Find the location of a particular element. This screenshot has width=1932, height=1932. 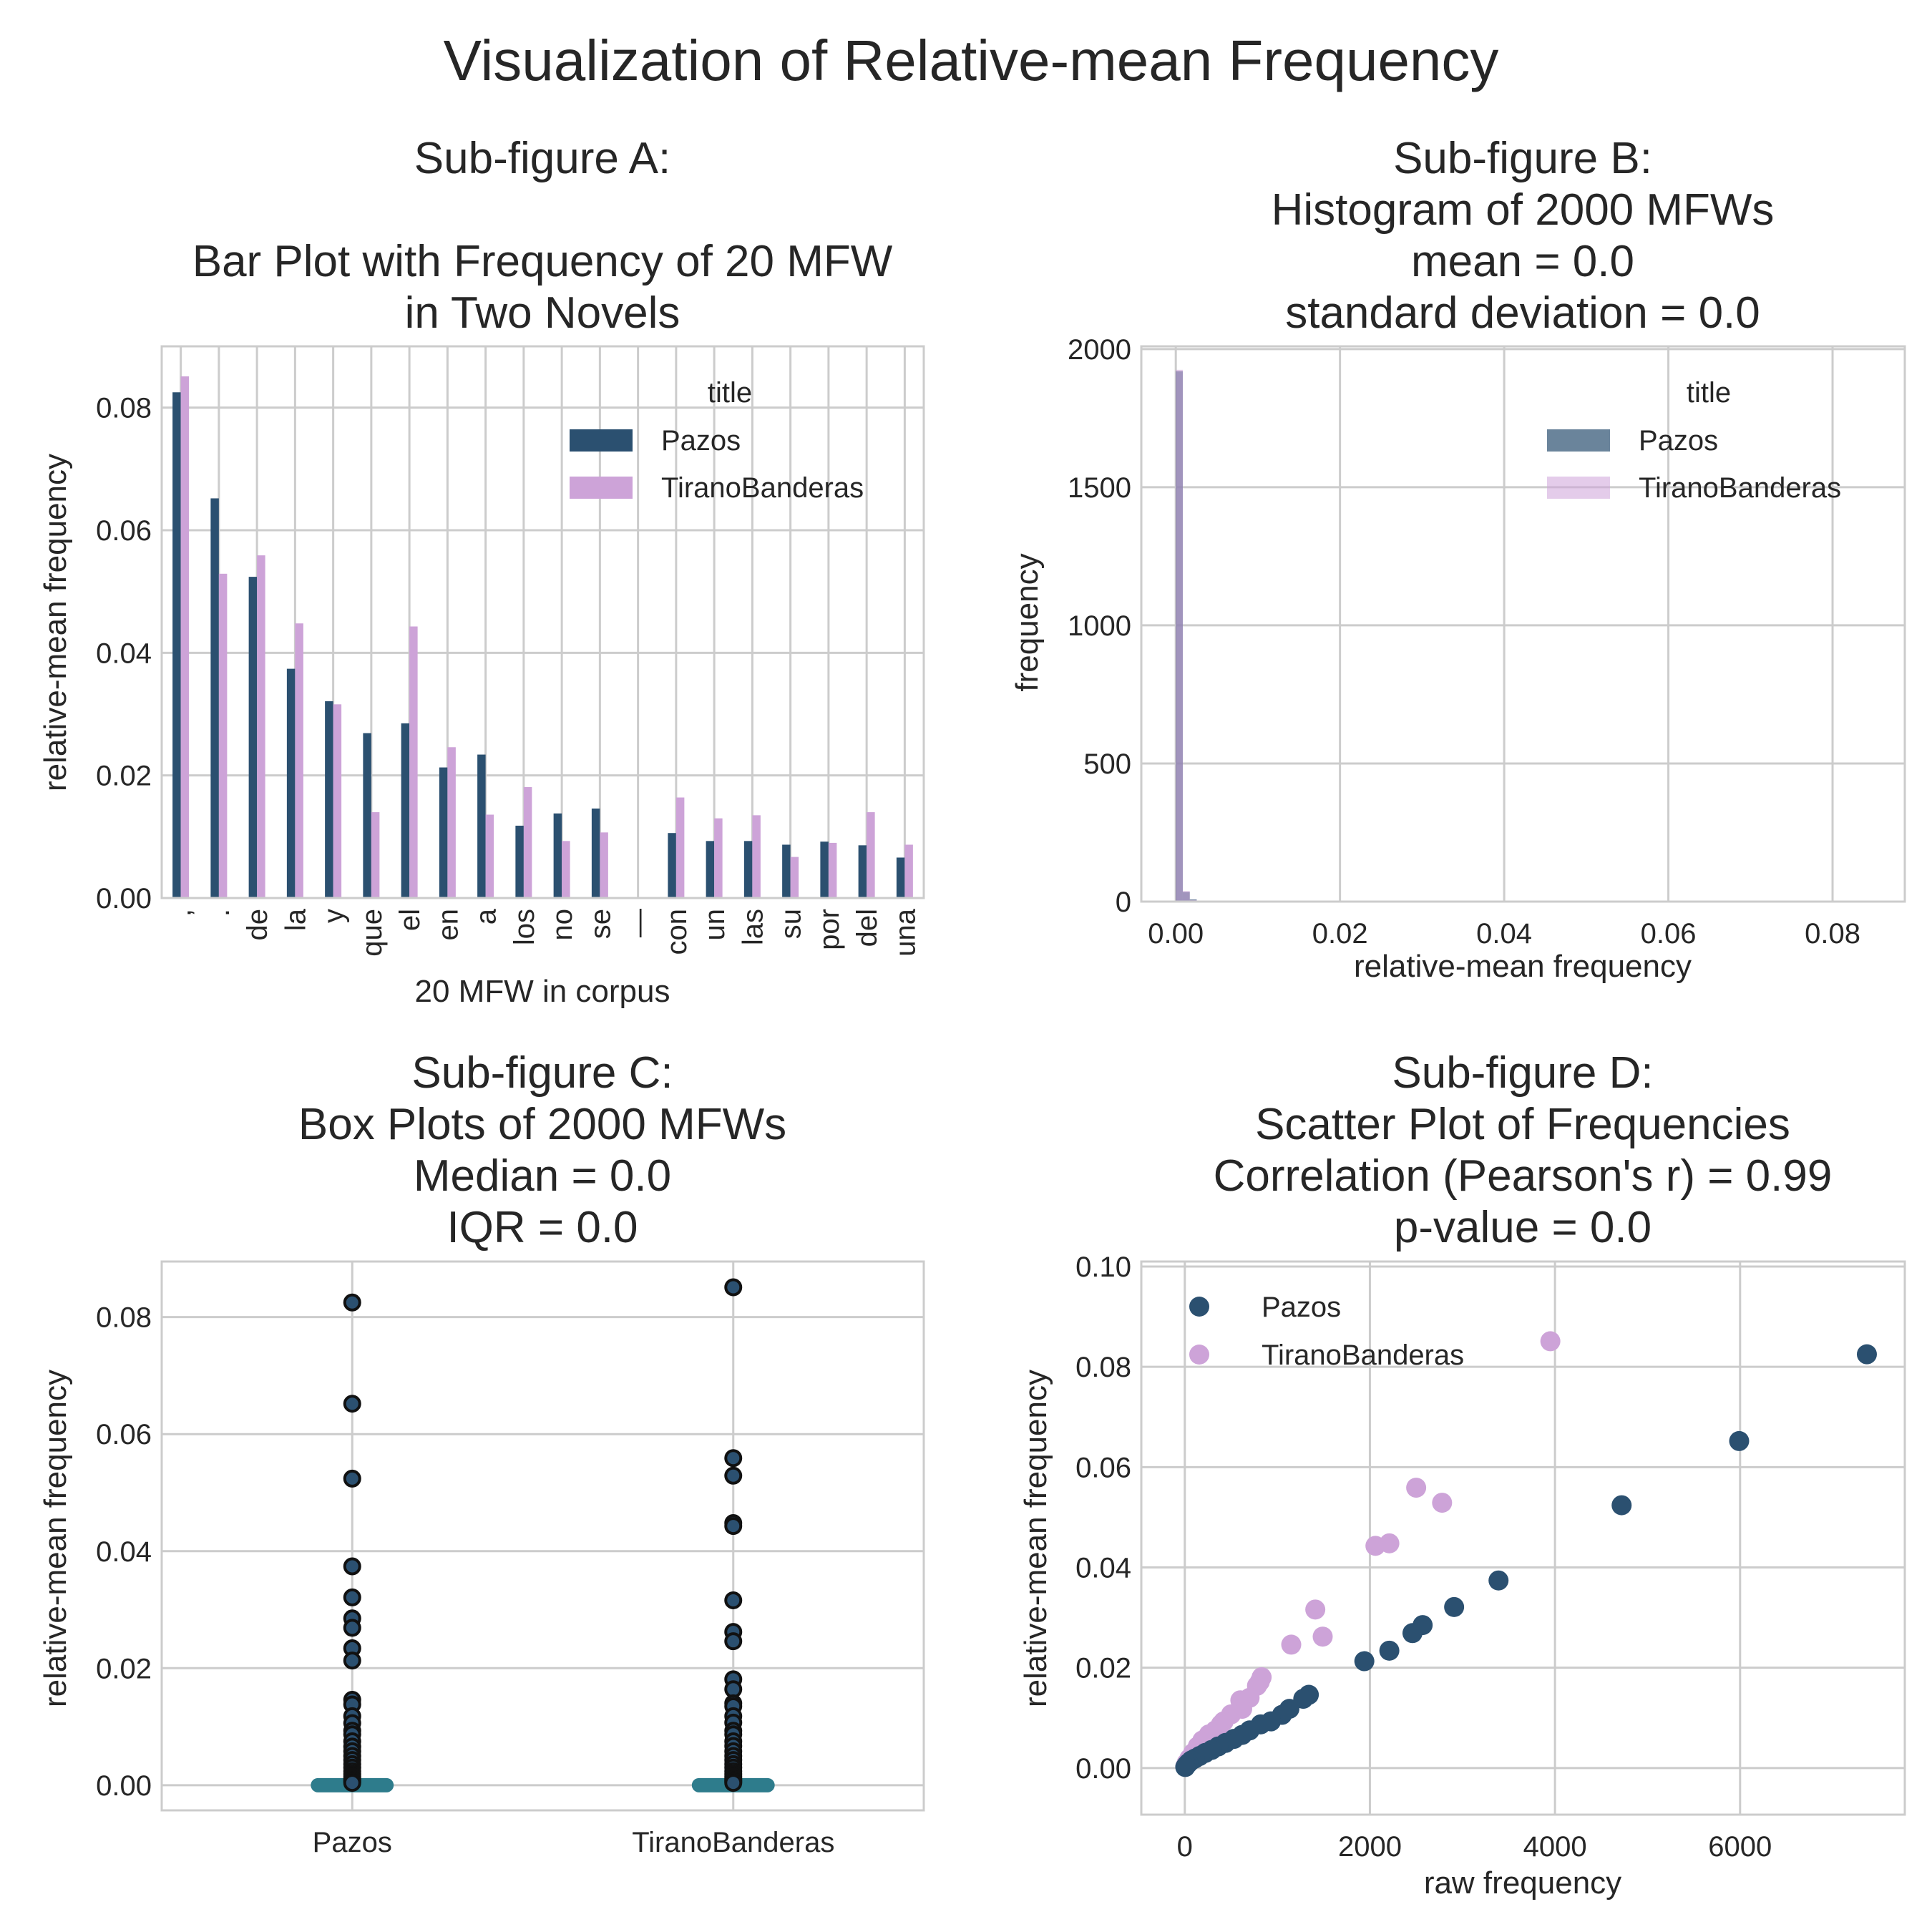

x-tick-label: TiranoBanderas is located at coordinates (733, 1842).